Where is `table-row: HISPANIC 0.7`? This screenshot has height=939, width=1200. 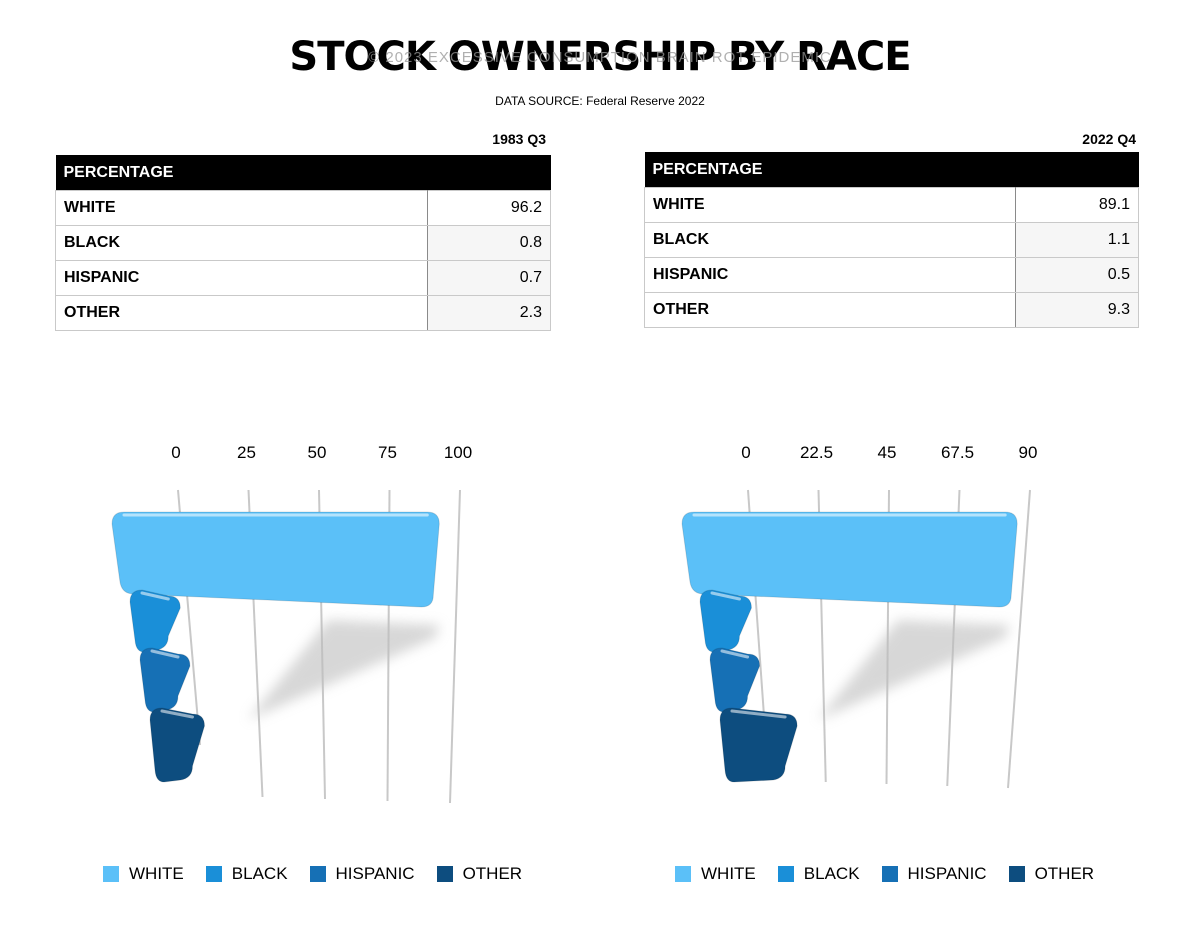 table-row: HISPANIC 0.7 is located at coordinates (303, 278).